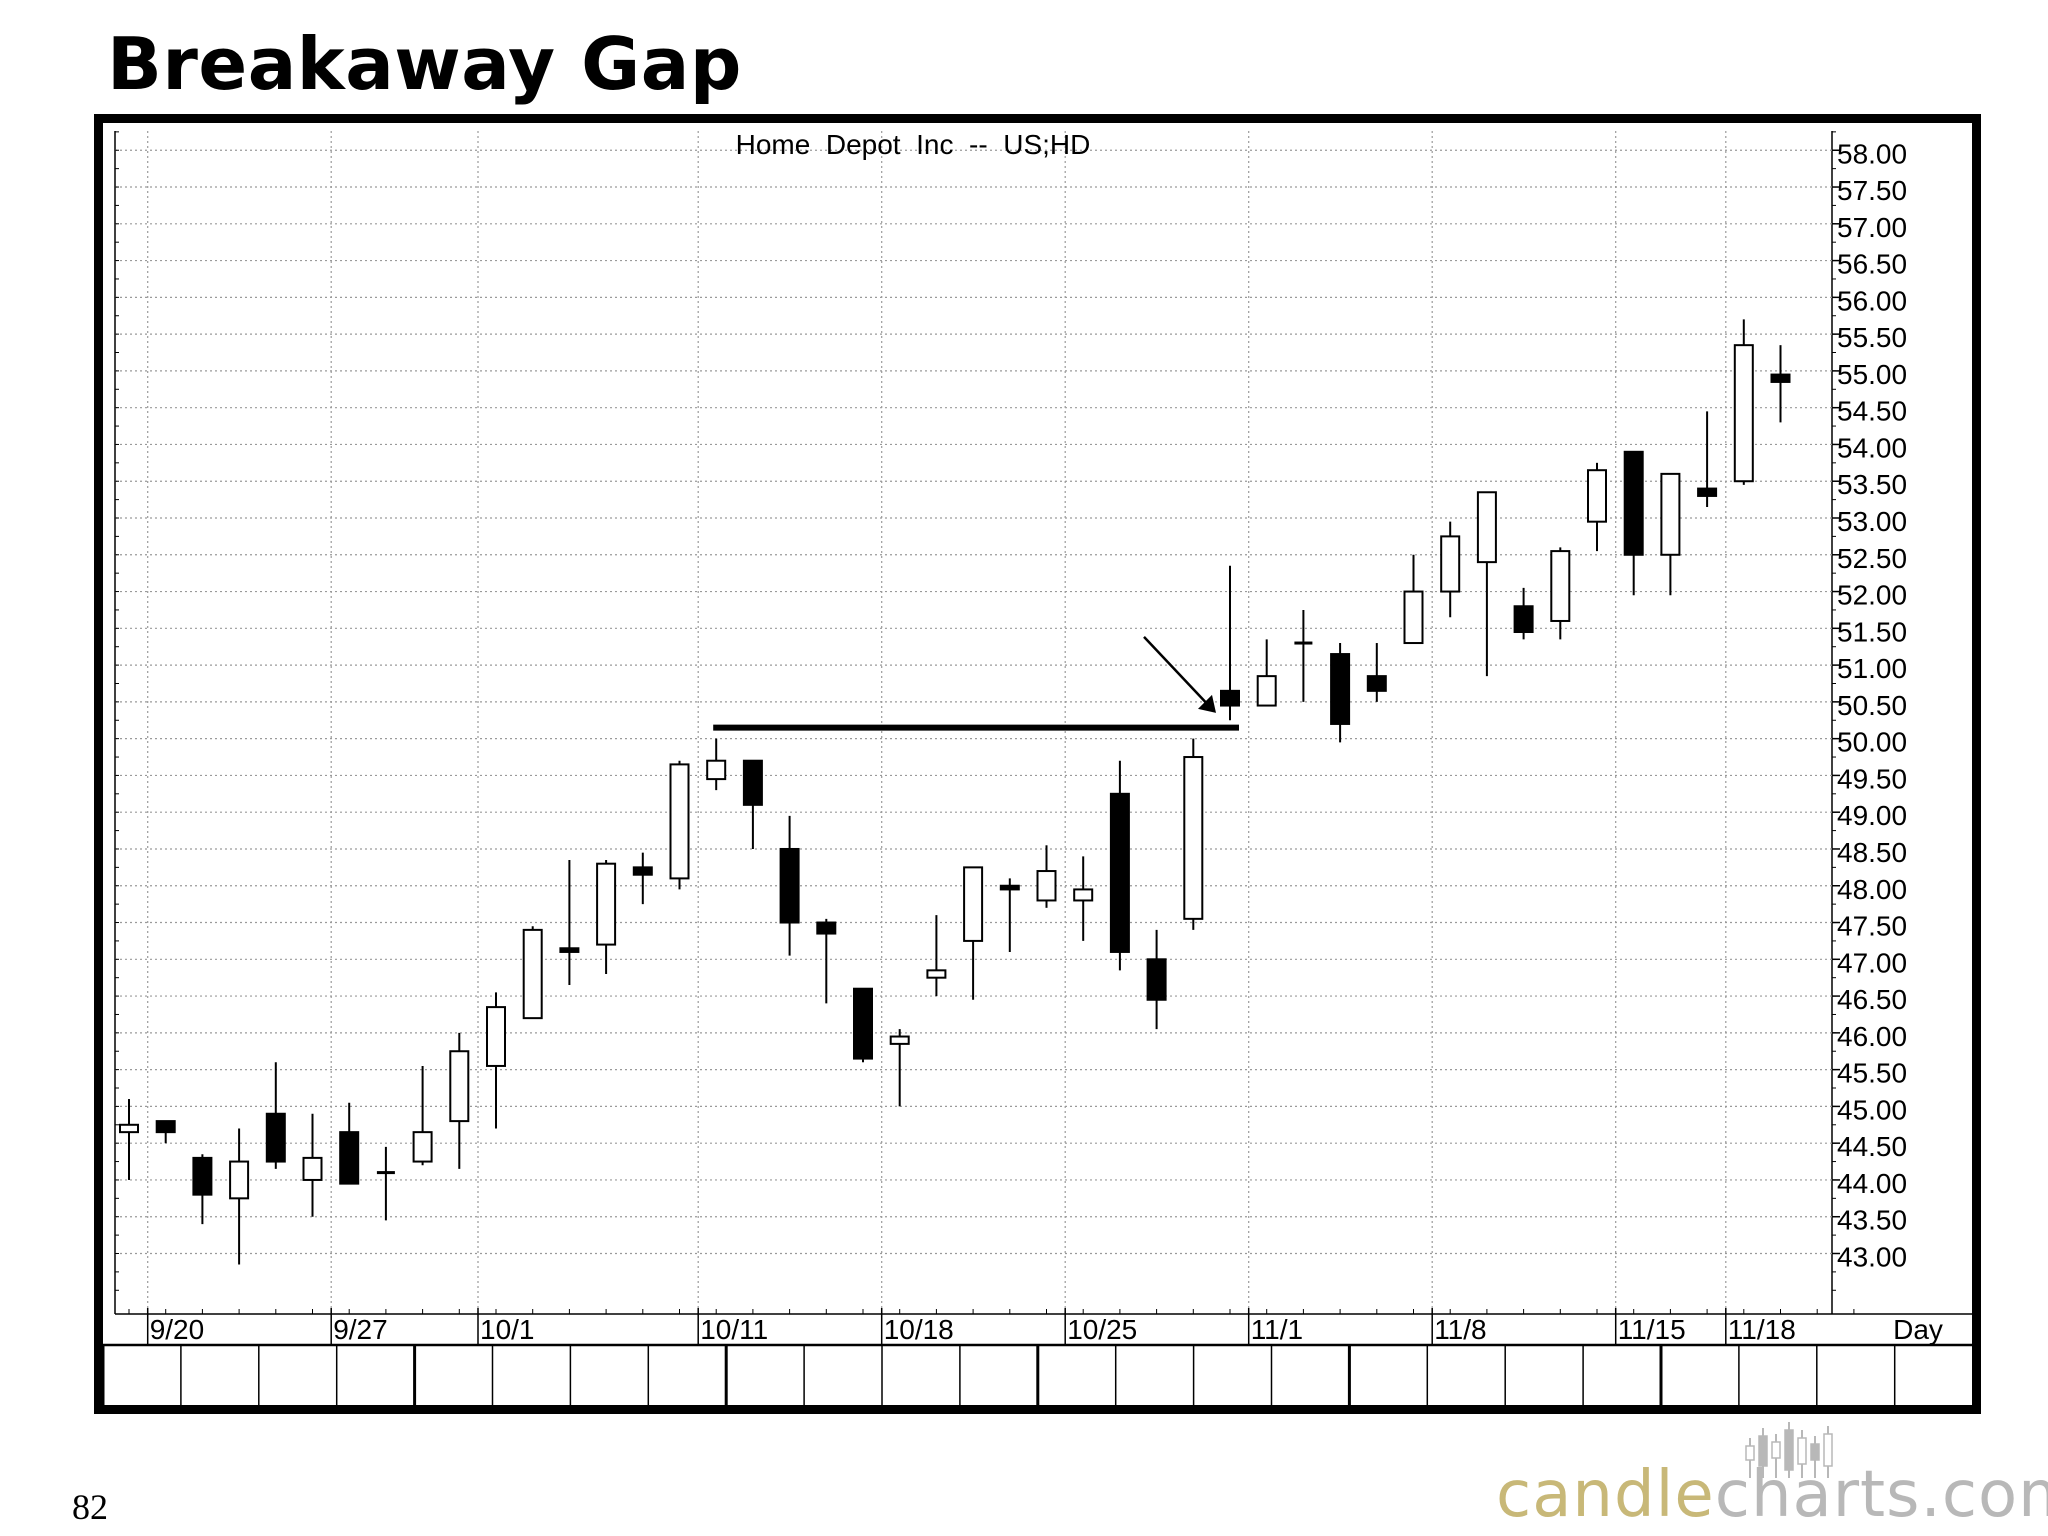 This screenshot has width=2048, height=1536. I want to click on y-tick-label: 48.50, so click(1872, 852).